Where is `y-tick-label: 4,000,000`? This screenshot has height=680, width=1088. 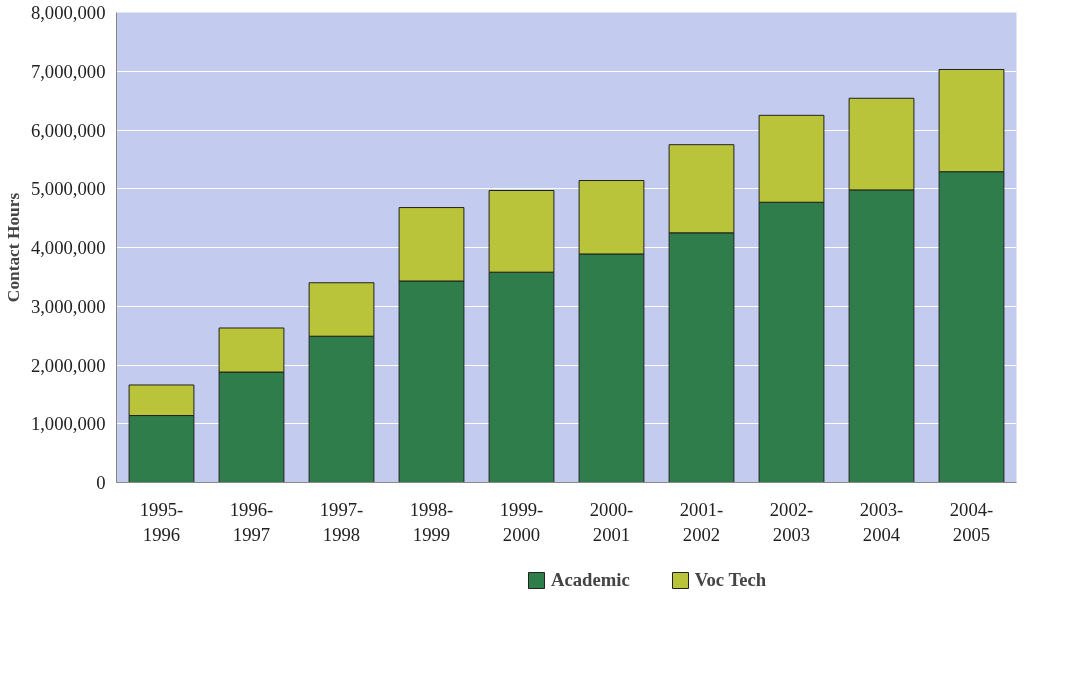
y-tick-label: 4,000,000 is located at coordinates (68, 247).